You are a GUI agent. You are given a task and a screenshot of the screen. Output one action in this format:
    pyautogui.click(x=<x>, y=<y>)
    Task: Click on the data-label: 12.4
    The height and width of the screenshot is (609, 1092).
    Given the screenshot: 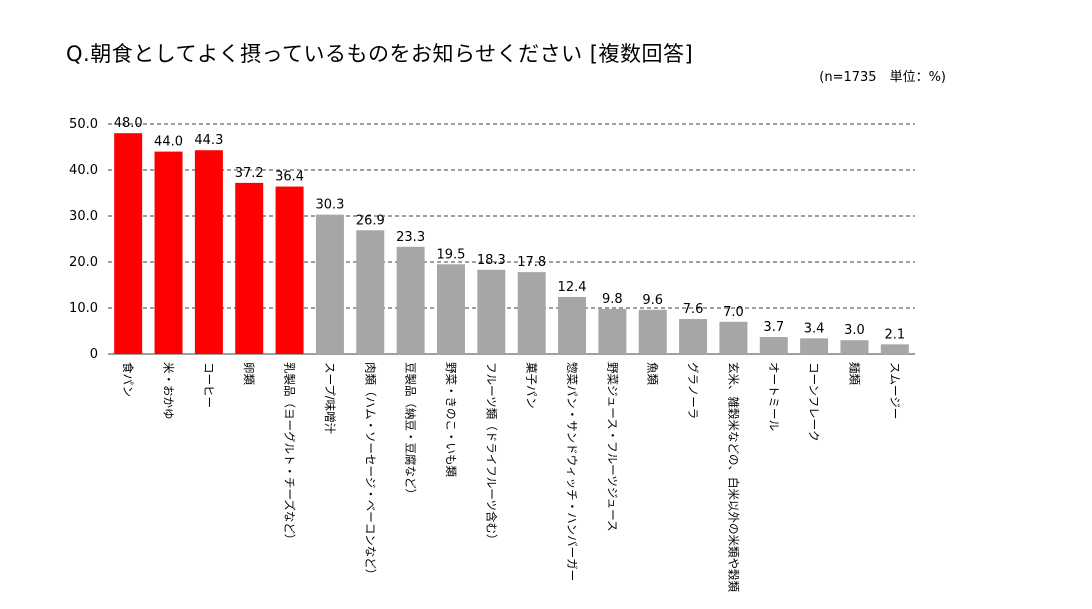 What is the action you would take?
    pyautogui.click(x=572, y=287)
    